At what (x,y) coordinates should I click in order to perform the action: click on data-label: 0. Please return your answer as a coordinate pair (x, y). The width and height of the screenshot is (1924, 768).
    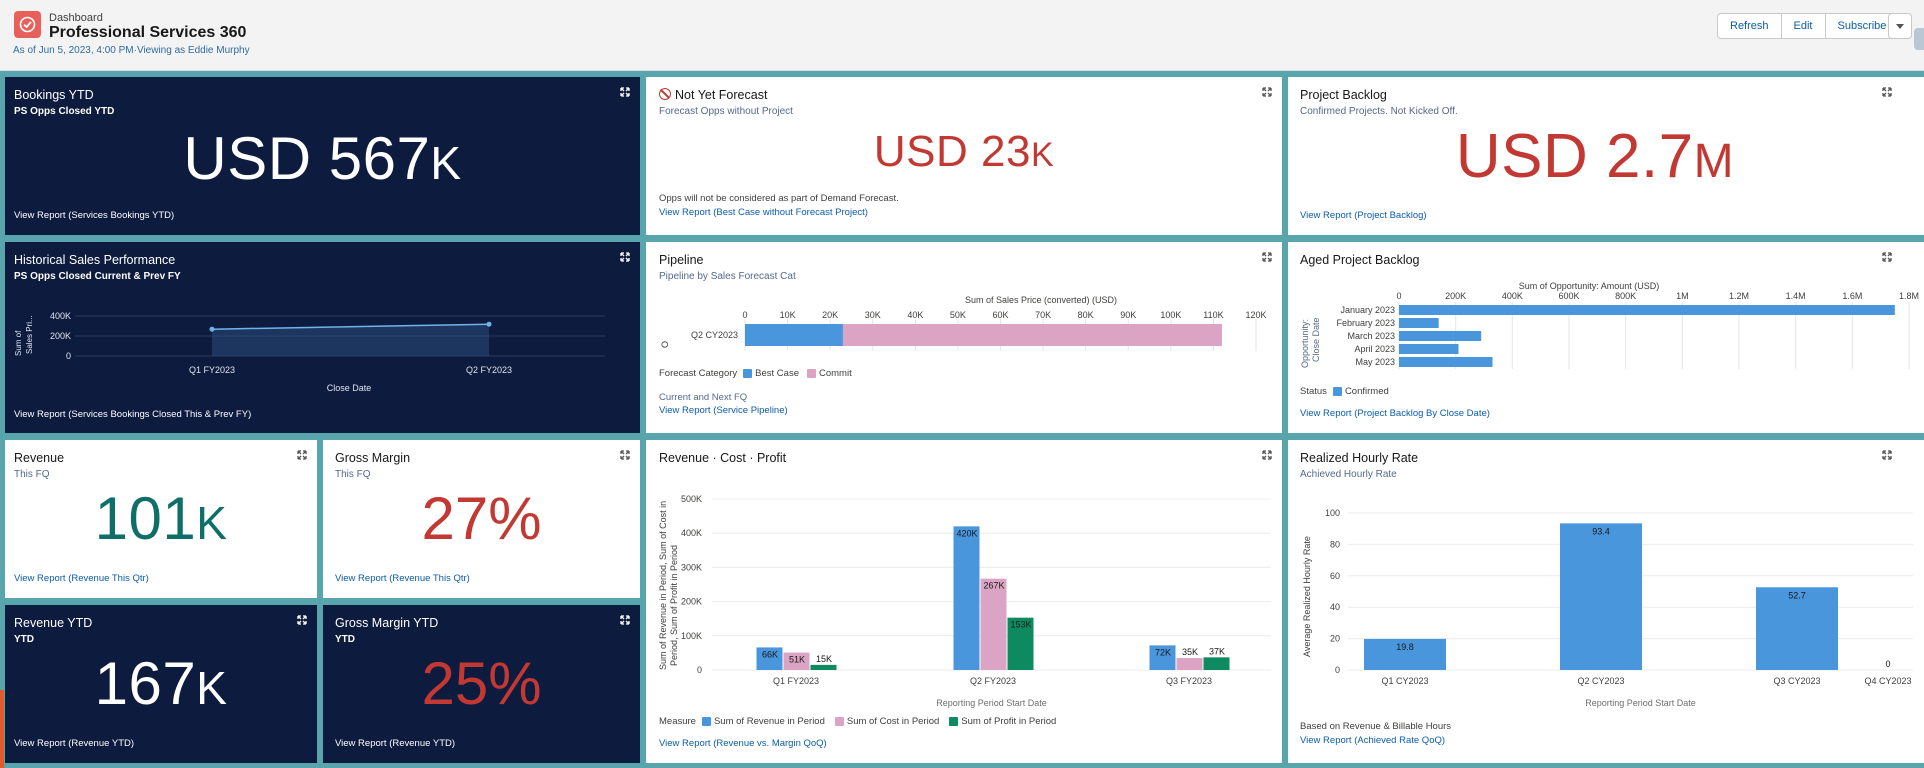
    Looking at the image, I should click on (1887, 664).